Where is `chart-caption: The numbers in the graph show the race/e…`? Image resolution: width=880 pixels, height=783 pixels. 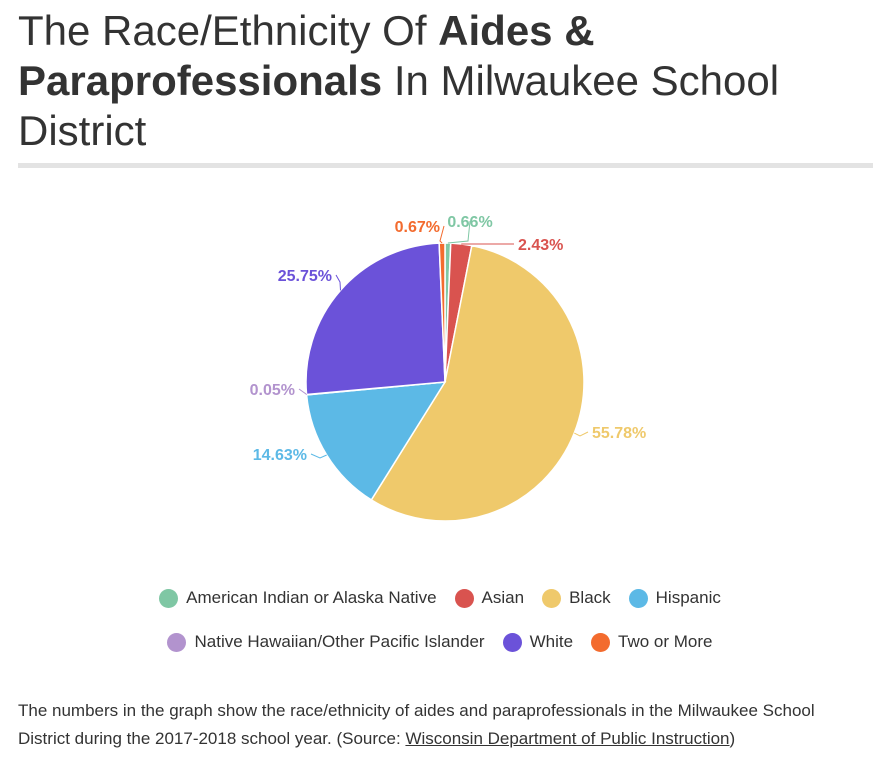 chart-caption: The numbers in the graph show the race/e… is located at coordinates (443, 725).